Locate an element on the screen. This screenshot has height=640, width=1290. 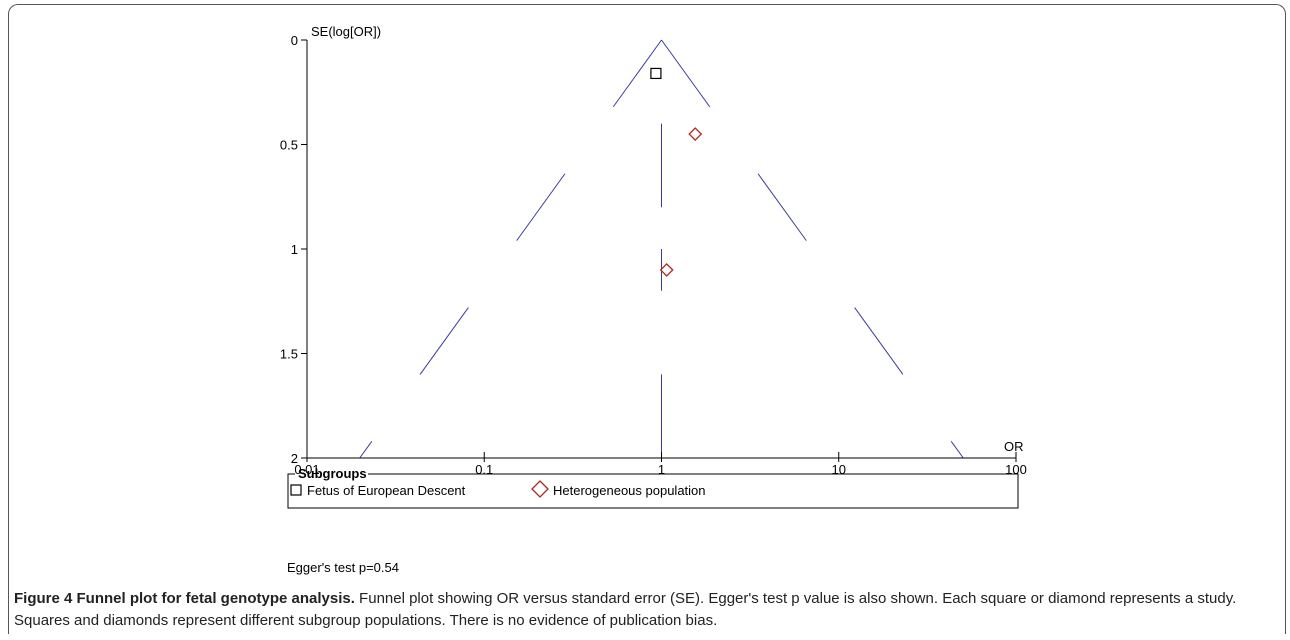
legend-label-heterogeneous: Heterogeneous population is located at coordinates (629, 490).